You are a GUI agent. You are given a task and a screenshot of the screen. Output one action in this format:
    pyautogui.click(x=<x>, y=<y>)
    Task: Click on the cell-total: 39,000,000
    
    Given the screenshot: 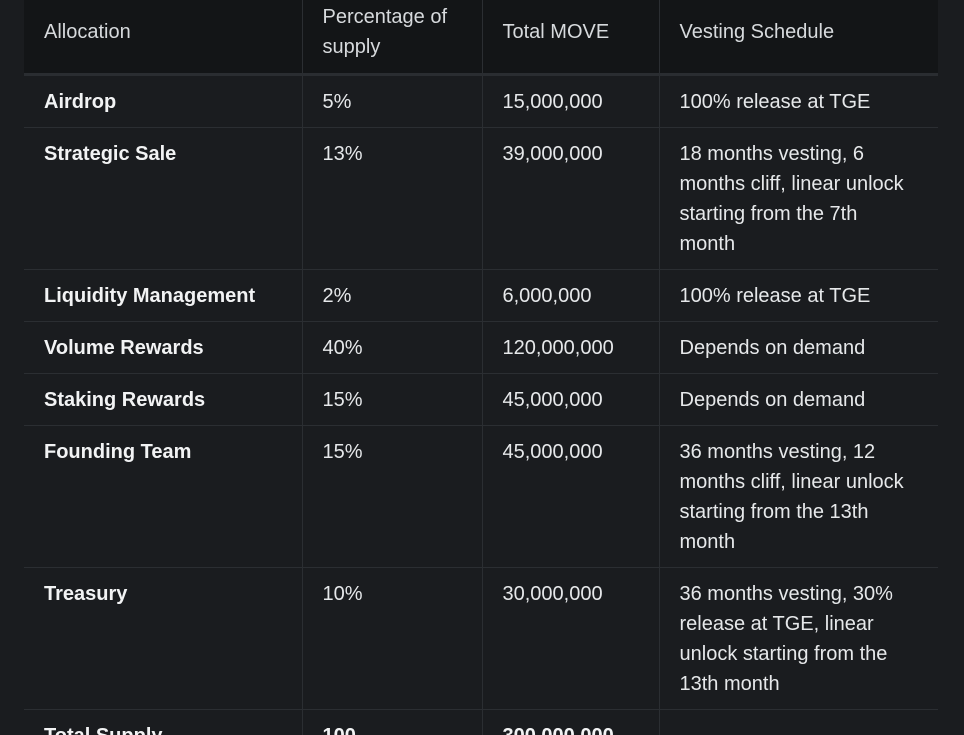 What is the action you would take?
    pyautogui.click(x=571, y=198)
    